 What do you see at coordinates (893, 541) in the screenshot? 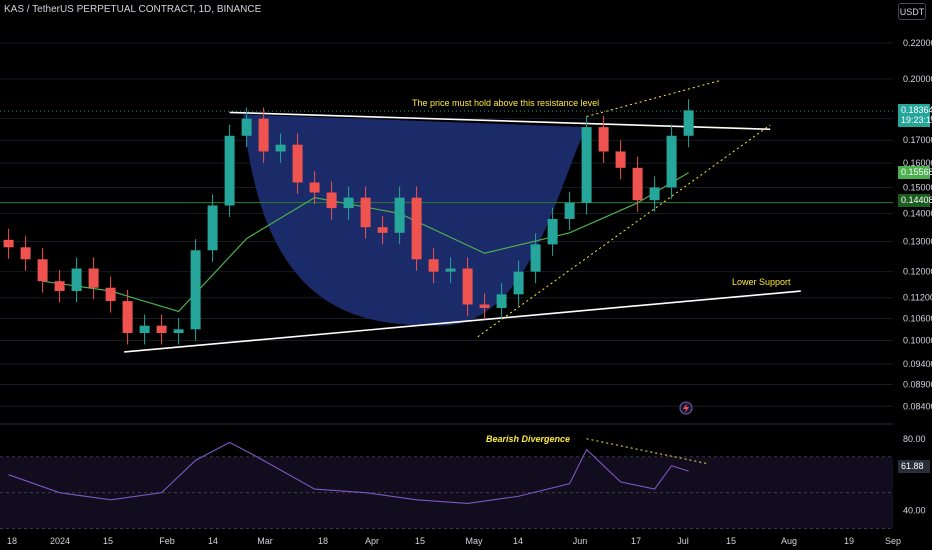
I see `time-tick-label: Sep` at bounding box center [893, 541].